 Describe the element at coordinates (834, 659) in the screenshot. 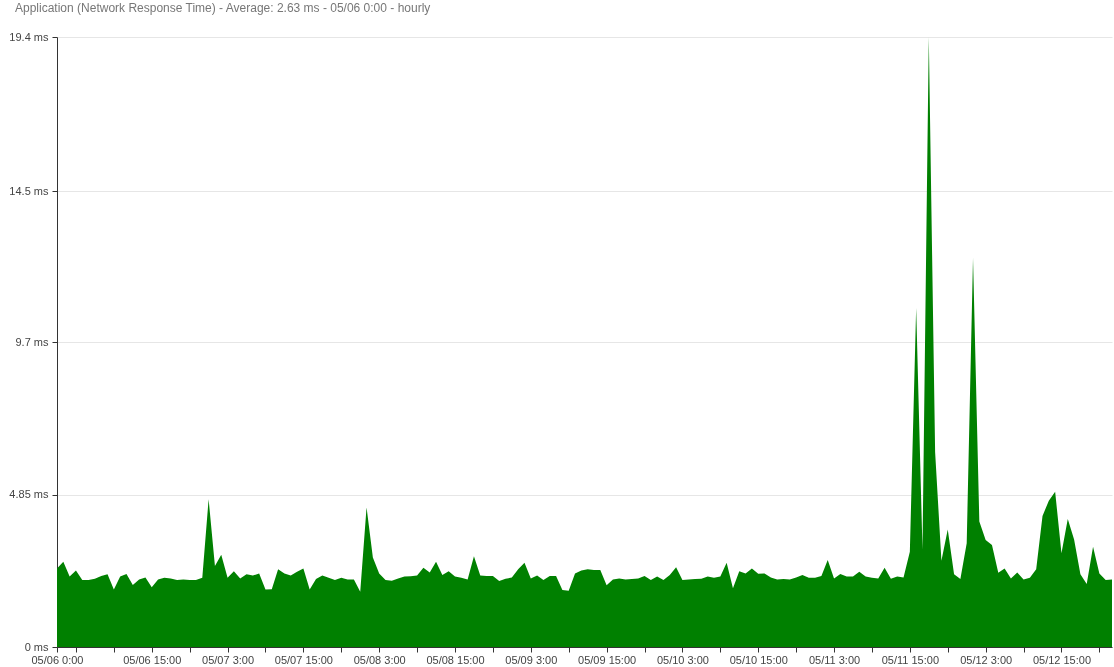

I see `x-tick-label: 05/11 3:00` at that location.